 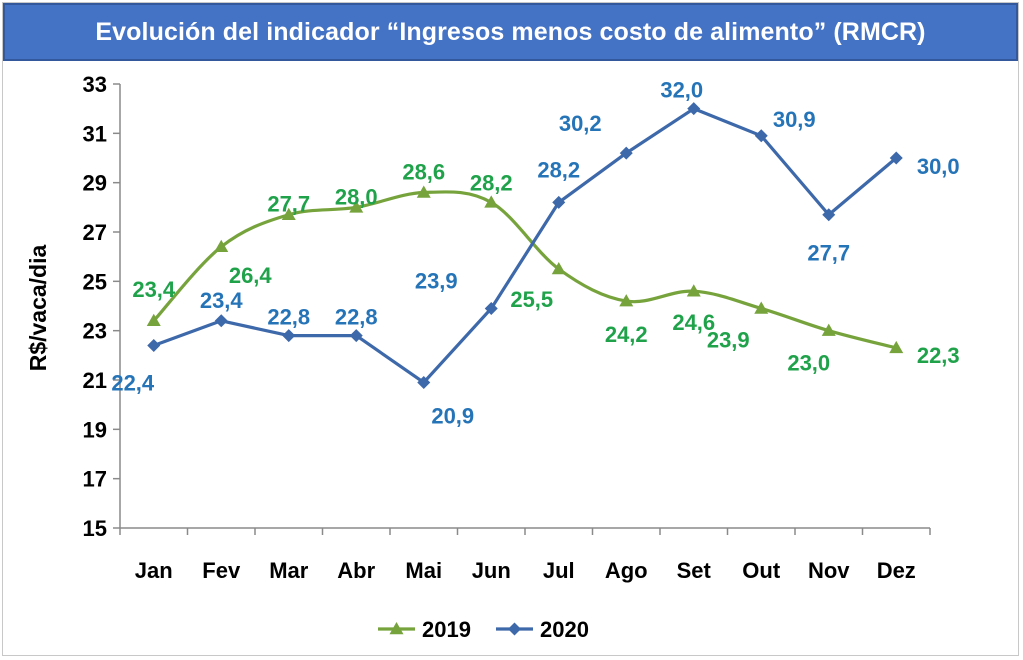 I want to click on data-point-2020-set, so click(x=694, y=109).